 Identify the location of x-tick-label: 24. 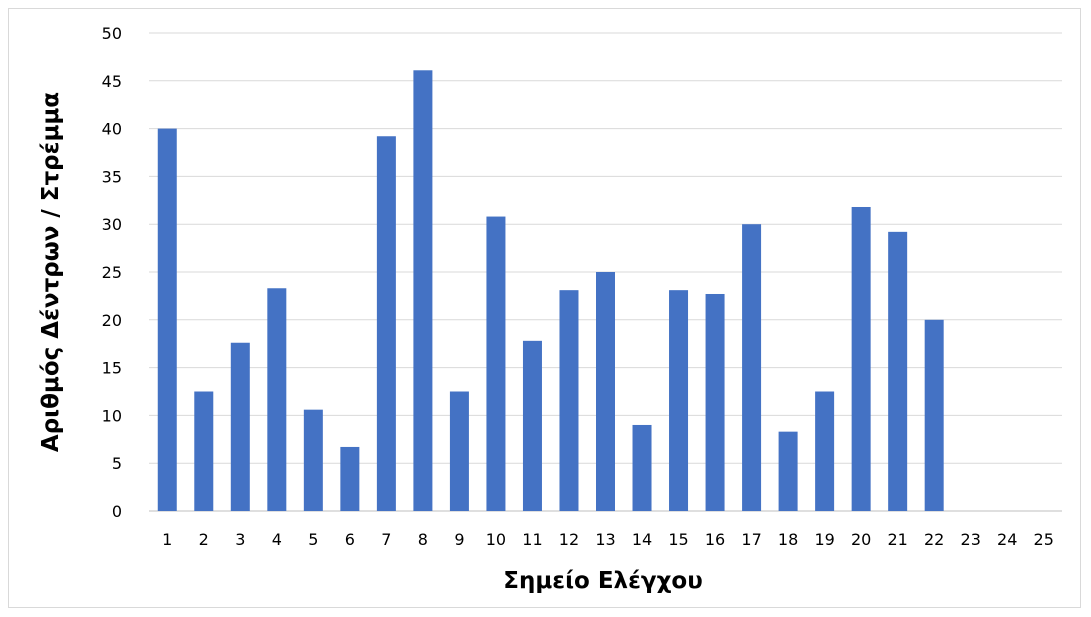
(1007, 539).